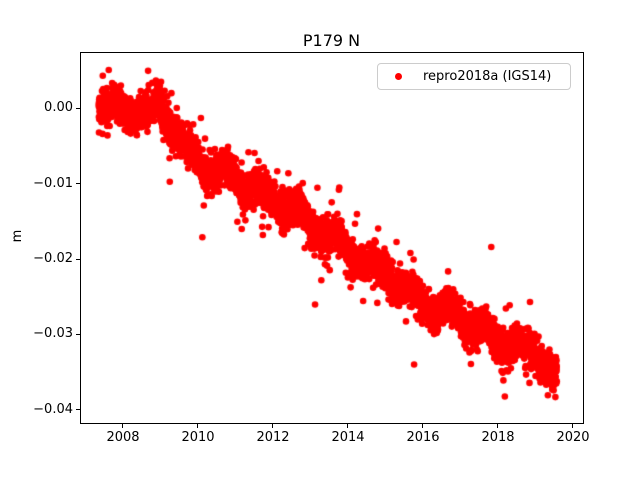 This screenshot has height=480, width=640. I want to click on x-tick-label: 2010, so click(198, 437).